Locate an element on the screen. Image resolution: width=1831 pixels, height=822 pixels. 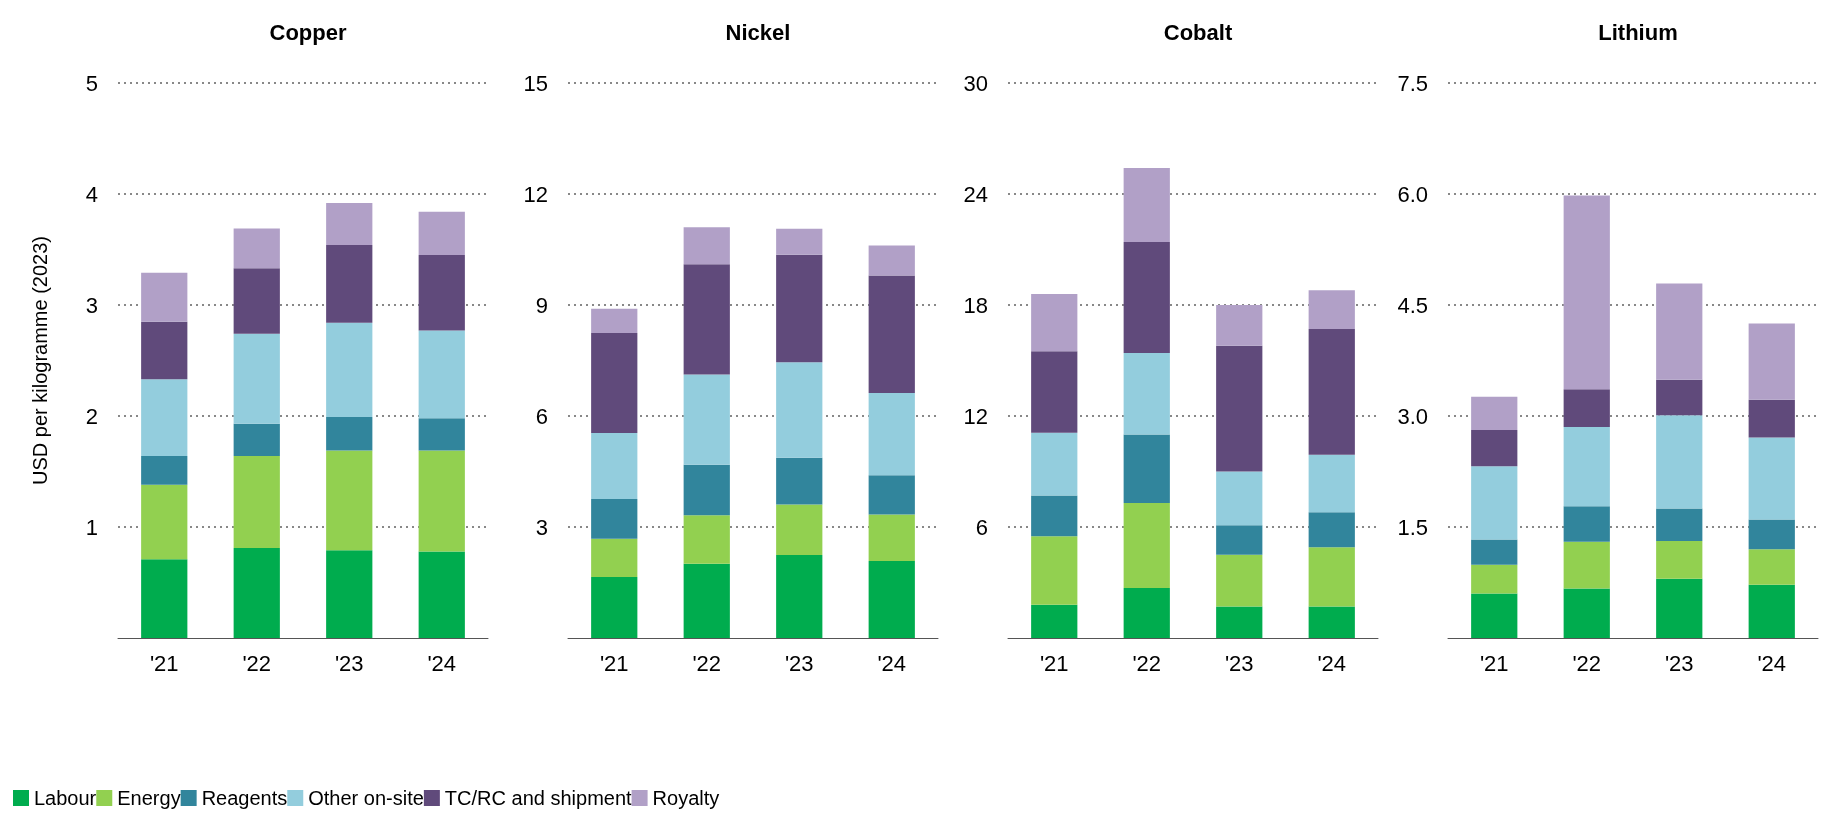
y-tick-label: 4.5 is located at coordinates (1412, 305).